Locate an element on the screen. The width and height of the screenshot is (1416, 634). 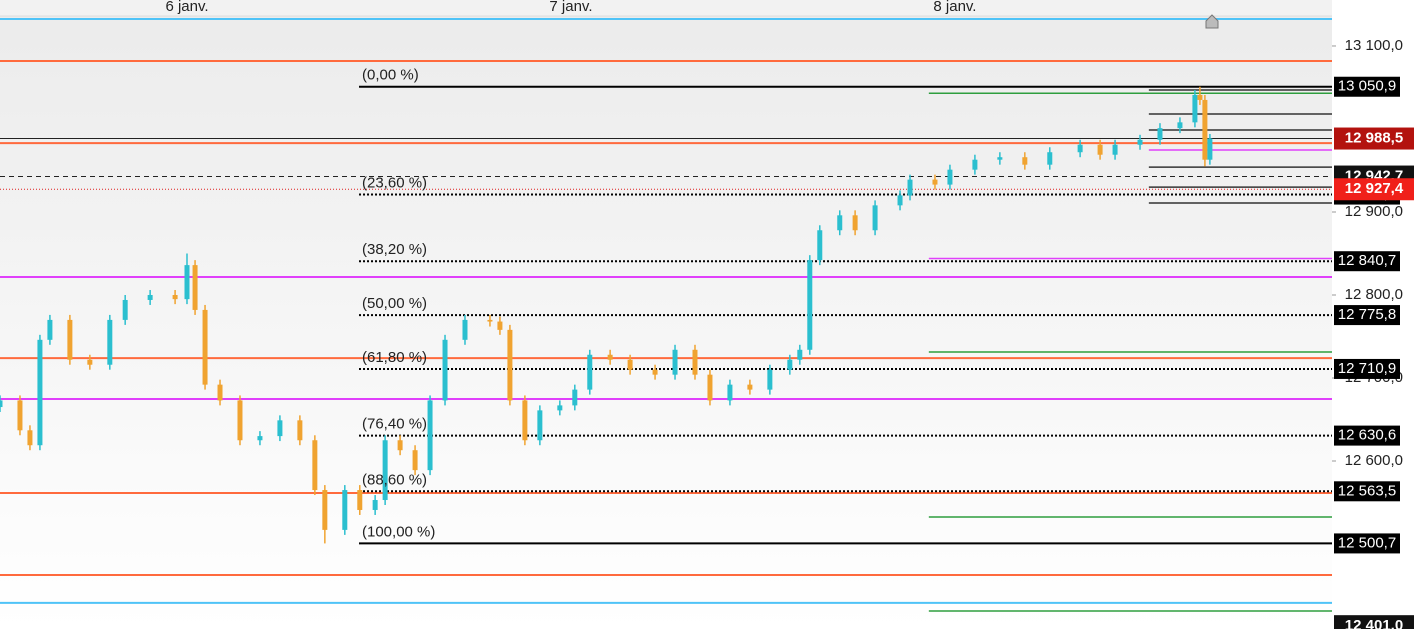
price-marker-label: 12 401,0 is located at coordinates (1374, 623).